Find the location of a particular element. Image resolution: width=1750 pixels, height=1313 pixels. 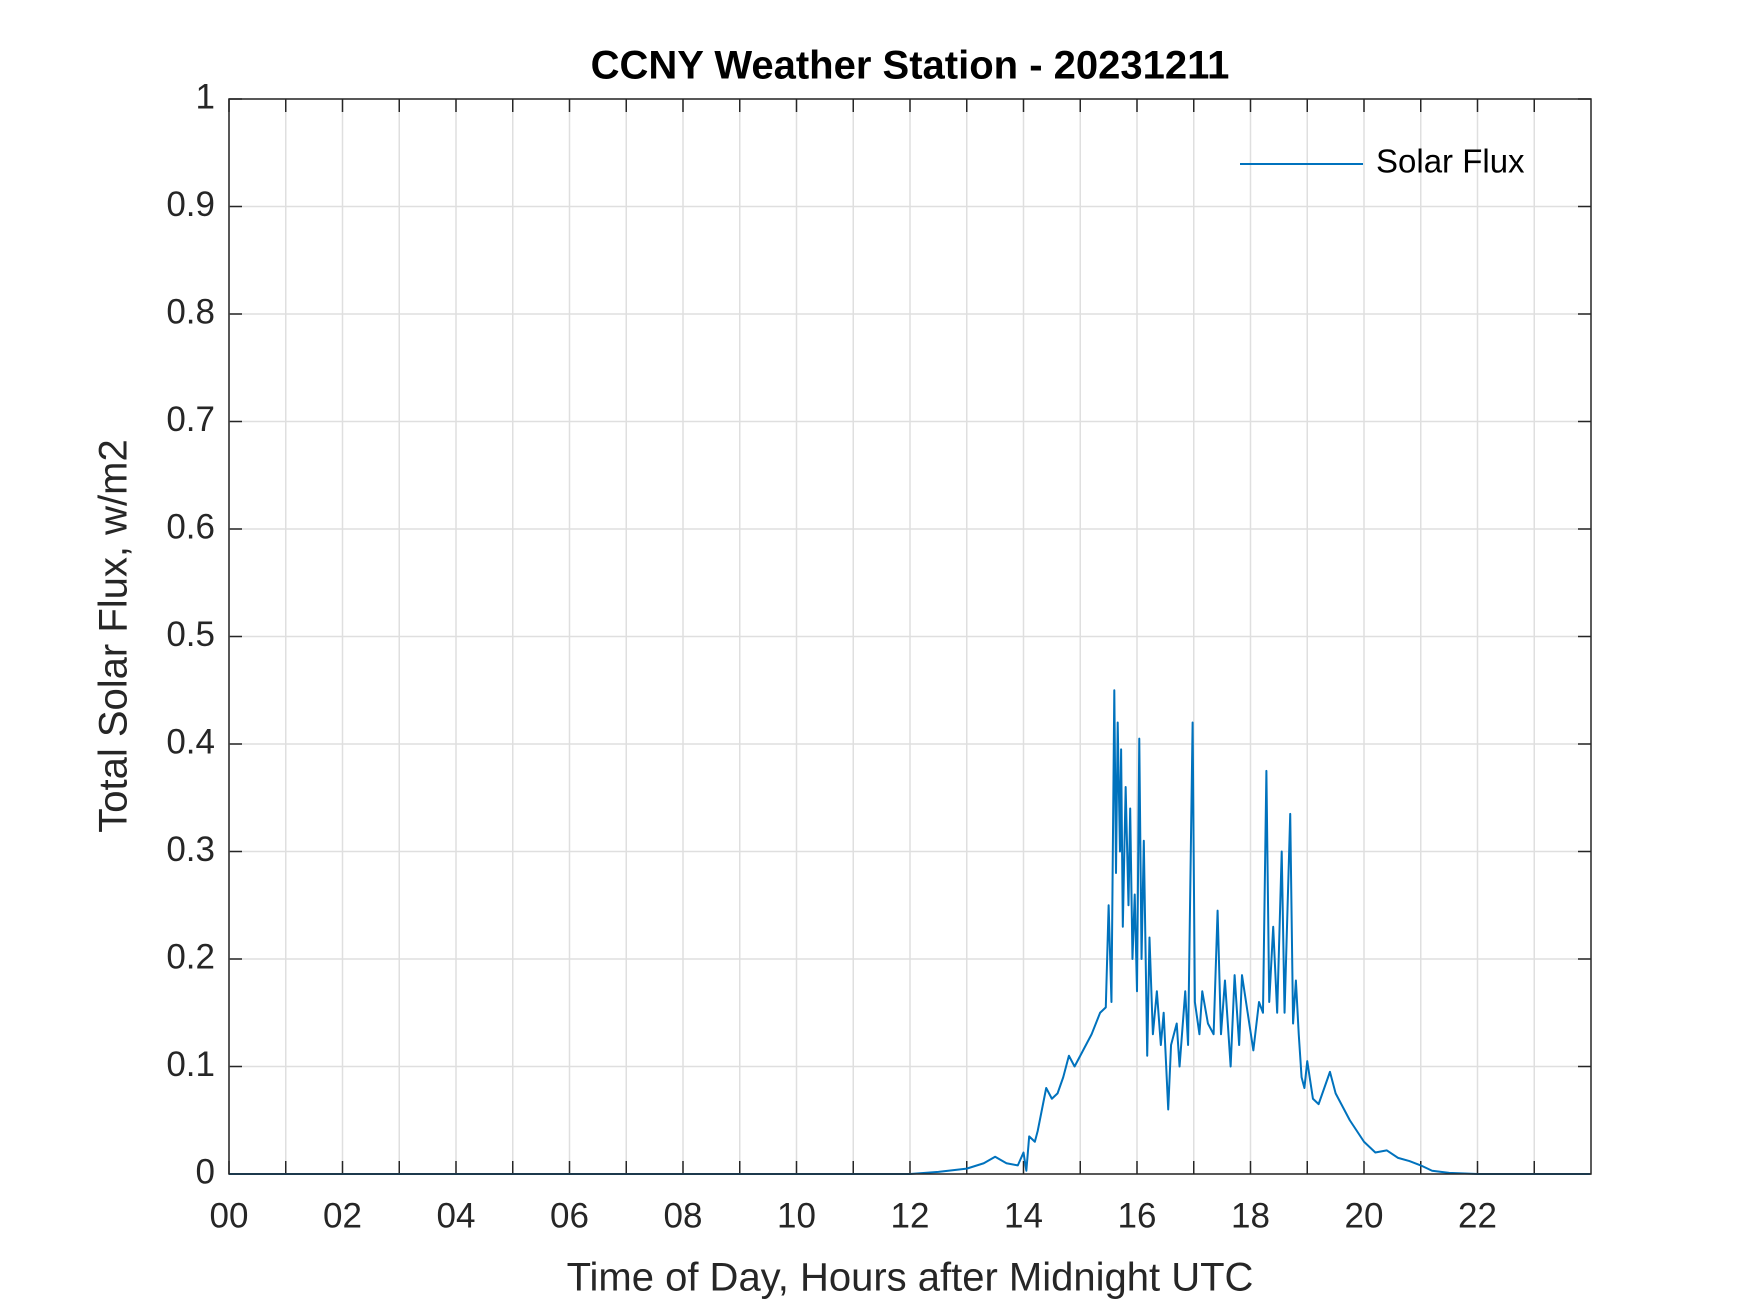

y-tick-label: 0.3 is located at coordinates (190, 849).